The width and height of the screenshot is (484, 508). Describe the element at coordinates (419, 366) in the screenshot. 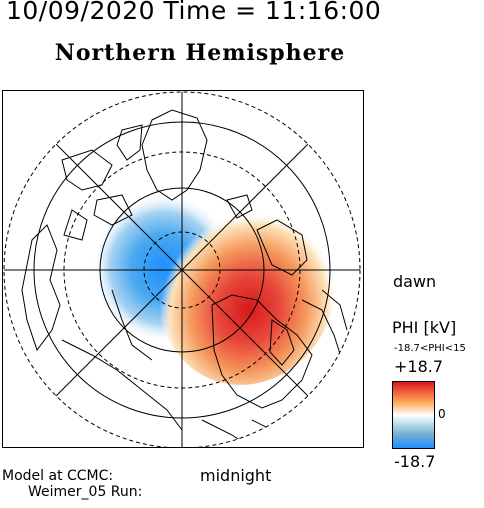

I see `legend-max-label: +18.7` at that location.